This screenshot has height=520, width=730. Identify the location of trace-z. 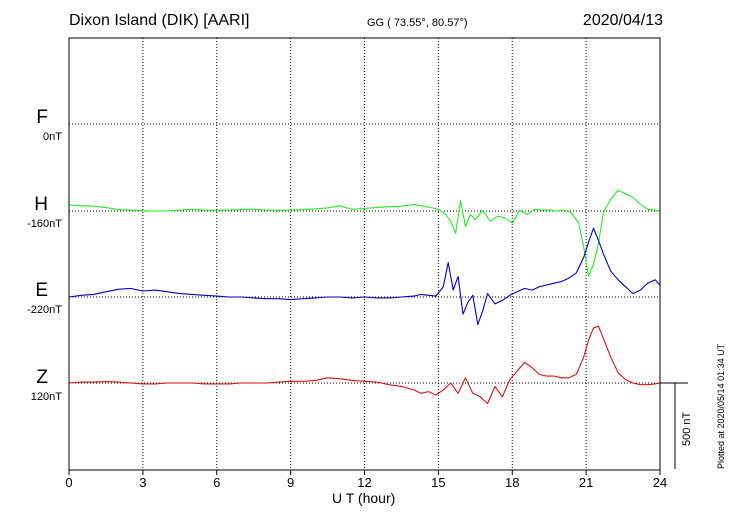
(364, 365).